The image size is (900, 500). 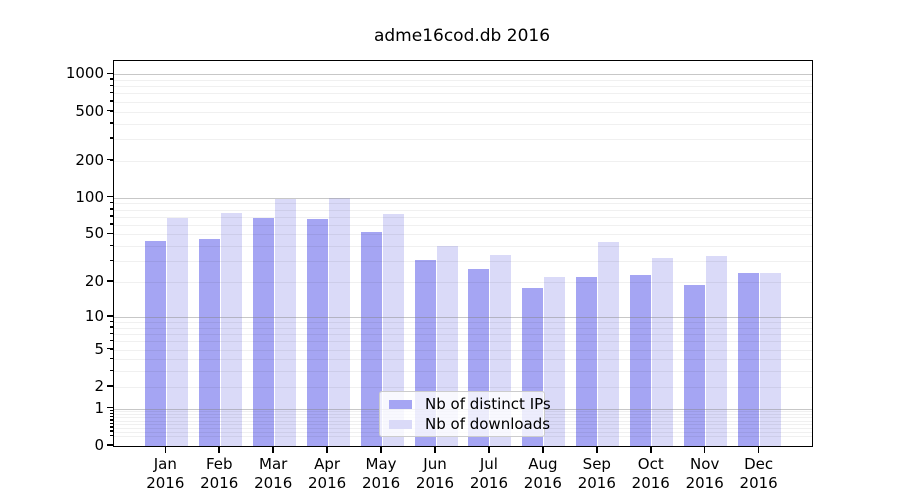 I want to click on legend-label-distinct-ips: Nb of distinct IPs, so click(x=488, y=404).